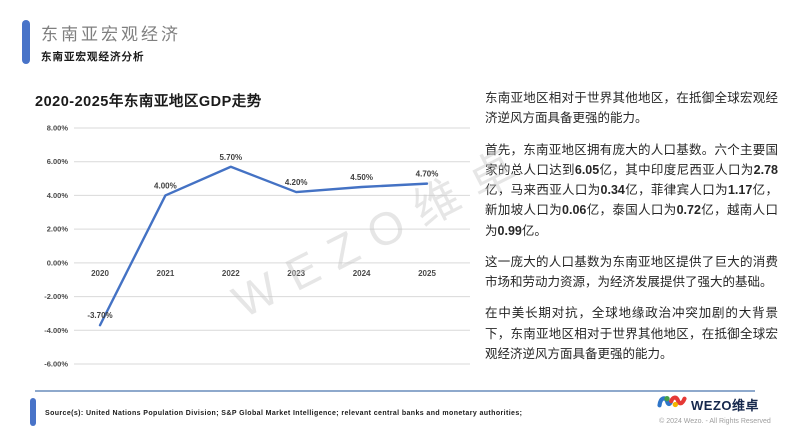  What do you see at coordinates (56, 296) in the screenshot?
I see `svg-text: -2.00%` at bounding box center [56, 296].